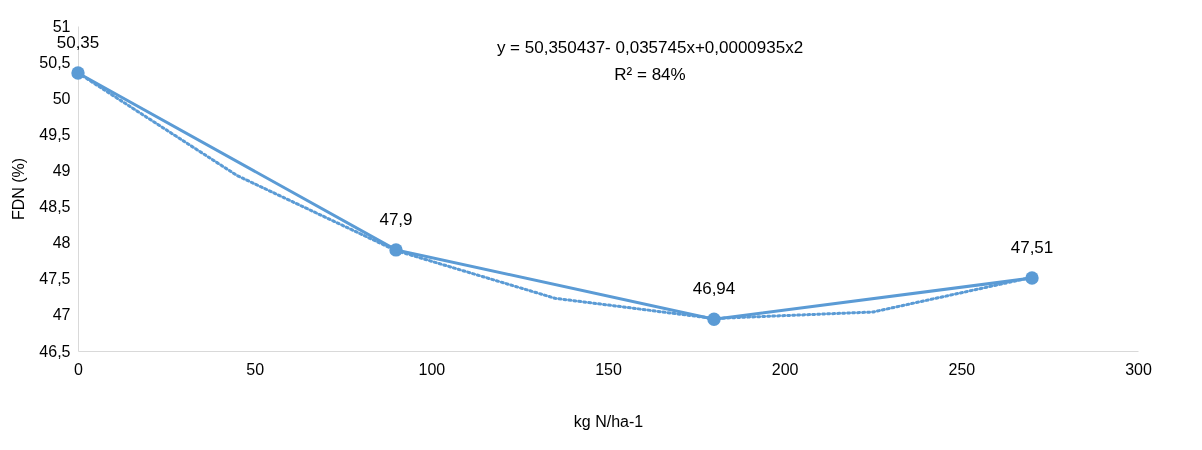 The width and height of the screenshot is (1202, 450). Describe the element at coordinates (608, 421) in the screenshot. I see `x-axis-title: kg N/ha-1` at that location.